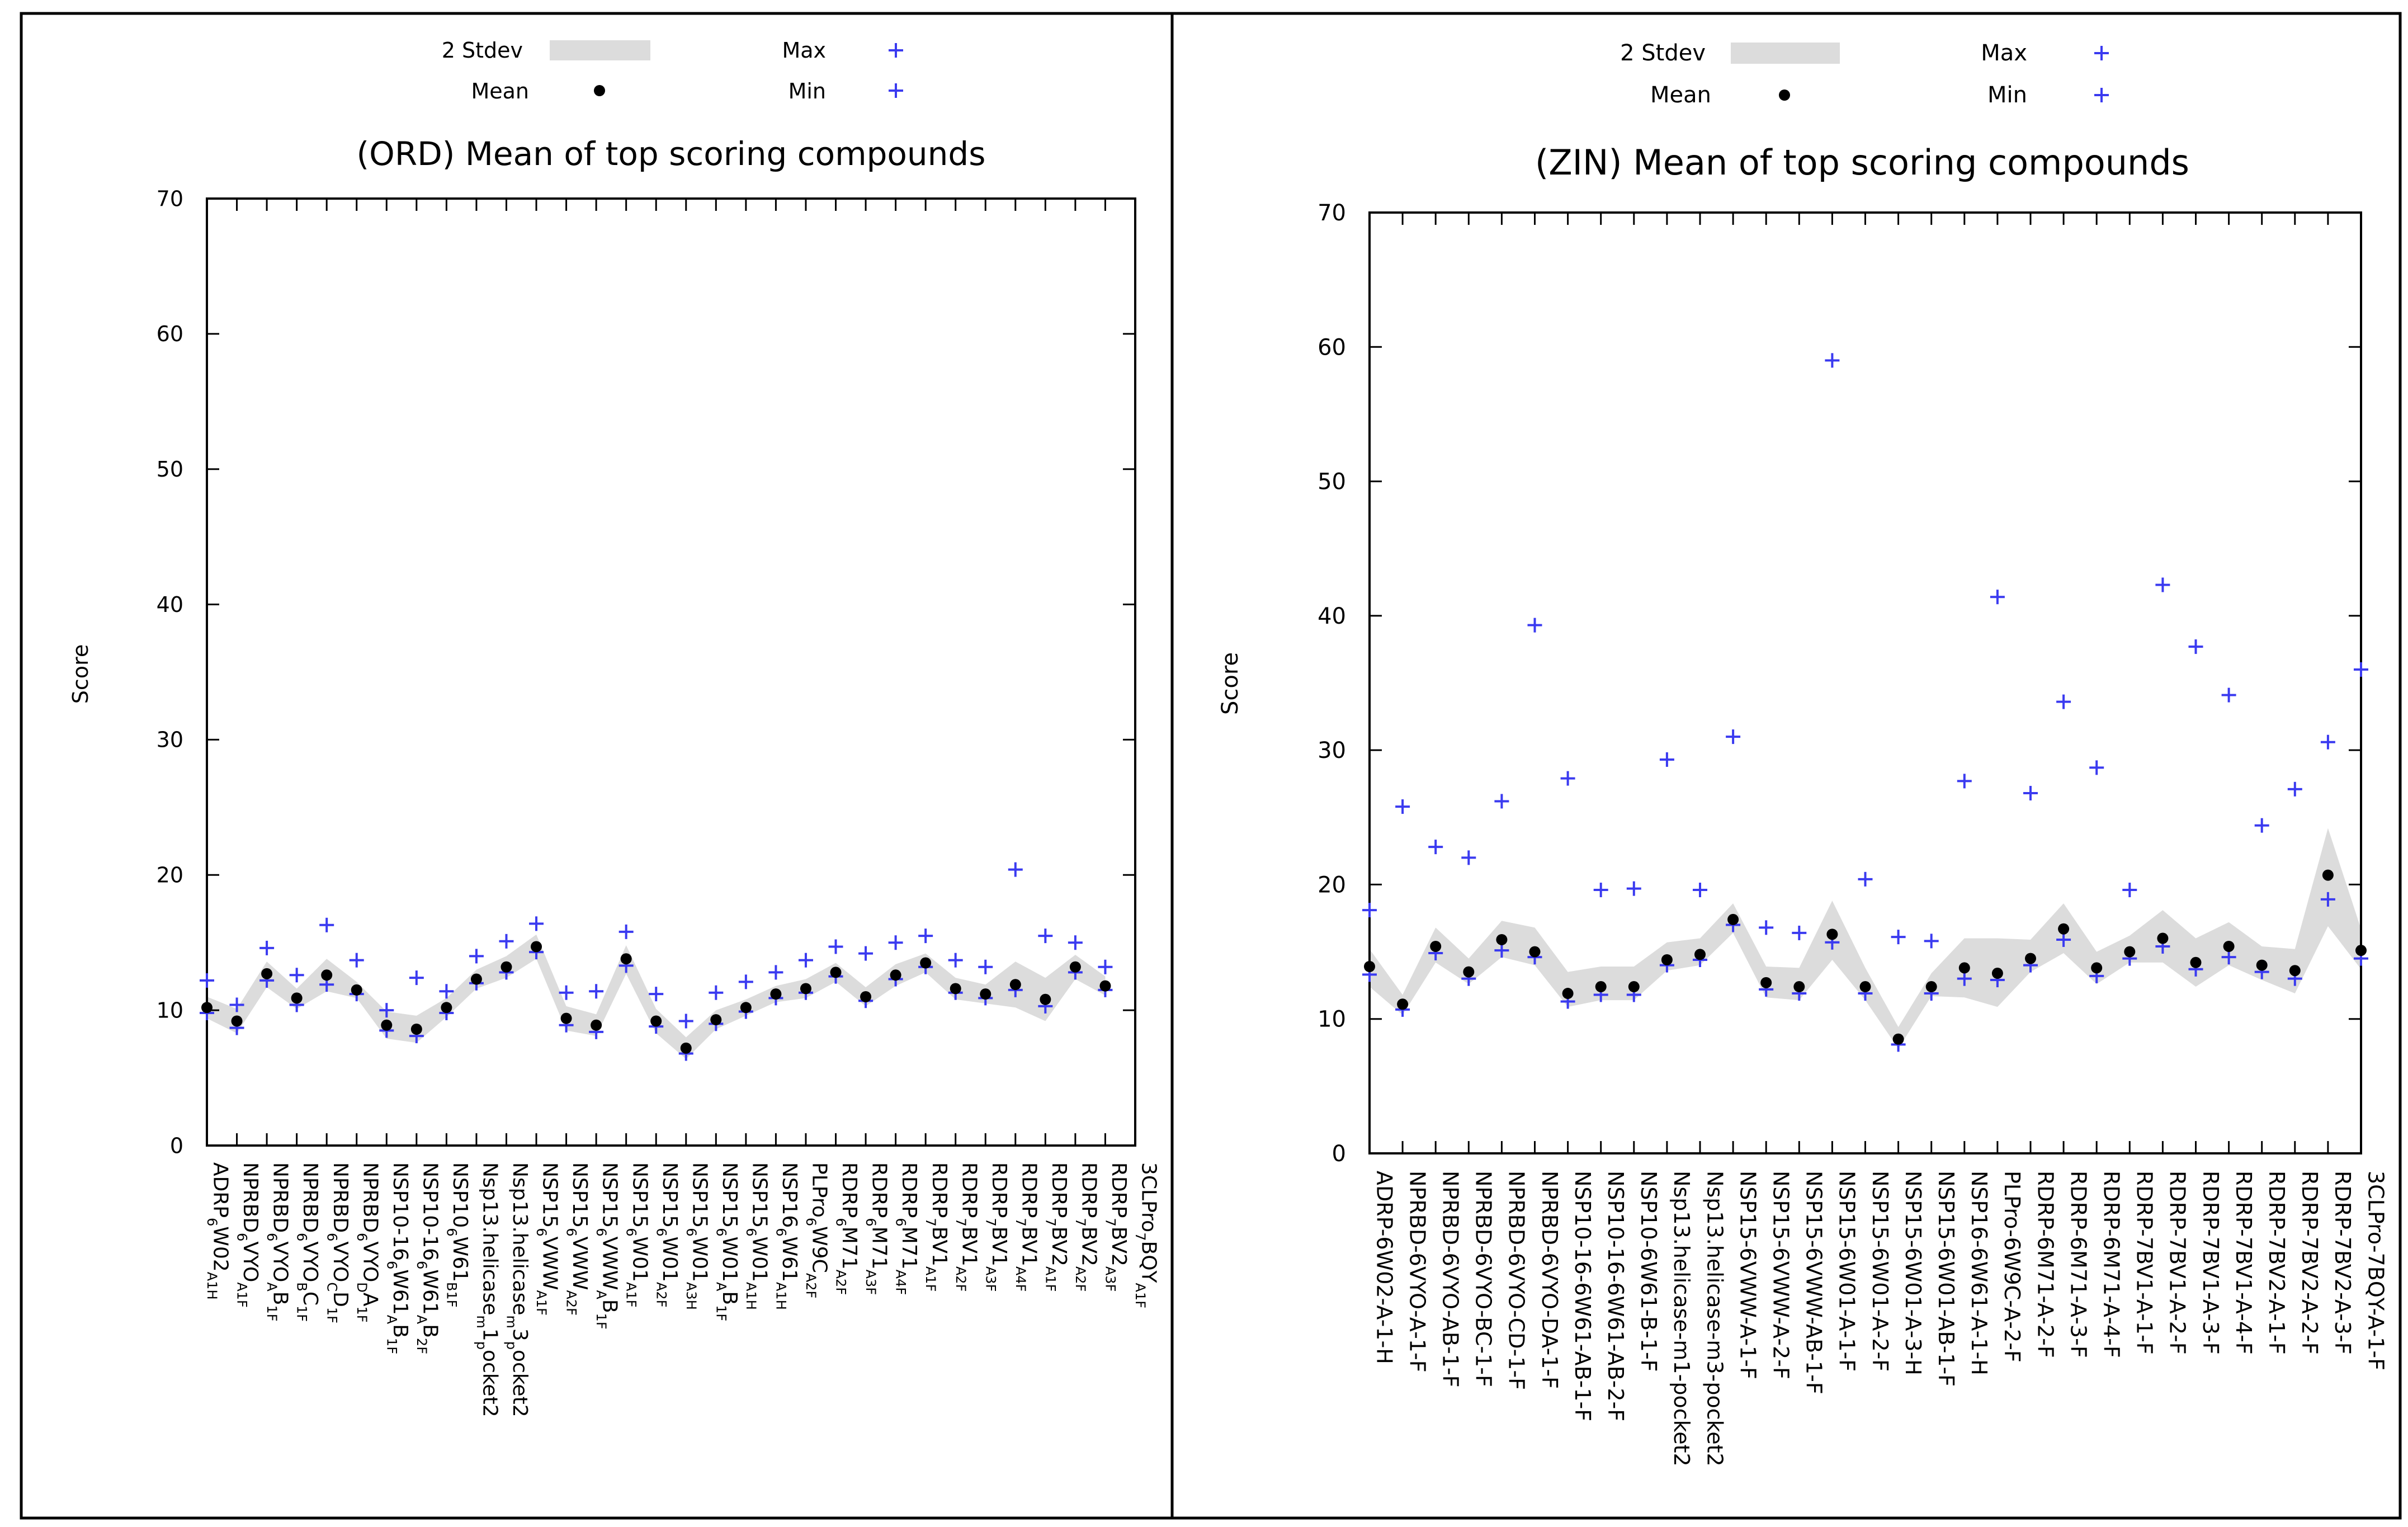 The image size is (2408, 1527). Describe the element at coordinates (1332, 347) in the screenshot. I see `y-tick-label-zin: 60` at that location.